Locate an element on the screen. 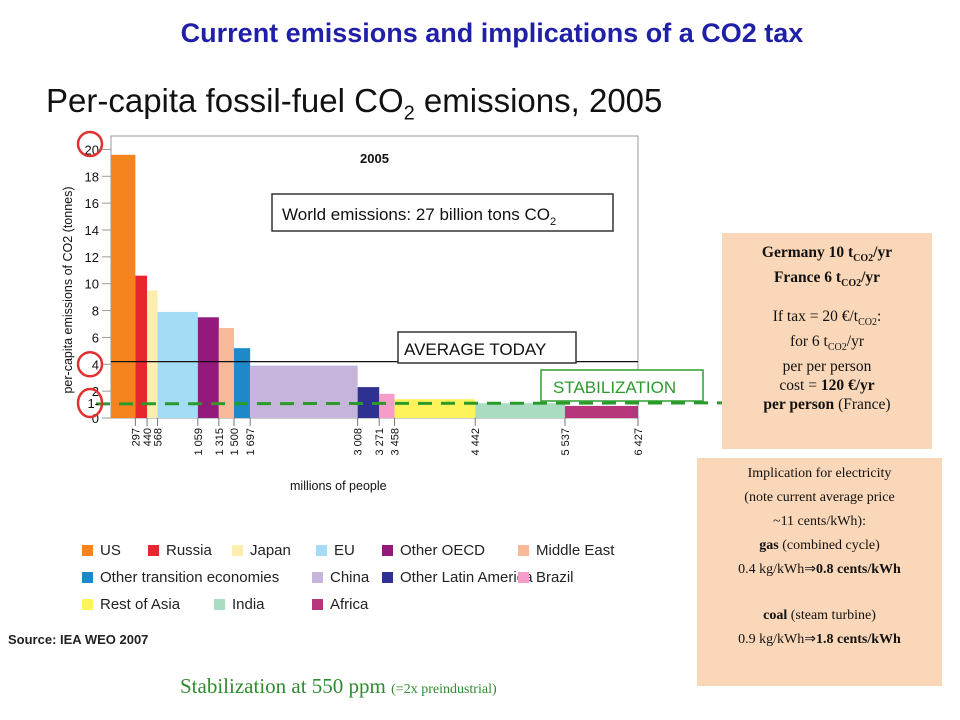  legend-item-russia: Russia is located at coordinates (180, 550).